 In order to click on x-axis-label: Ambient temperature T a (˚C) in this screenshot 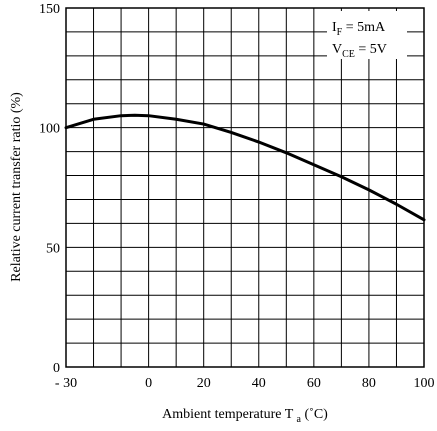, I will do `click(245, 416)`.